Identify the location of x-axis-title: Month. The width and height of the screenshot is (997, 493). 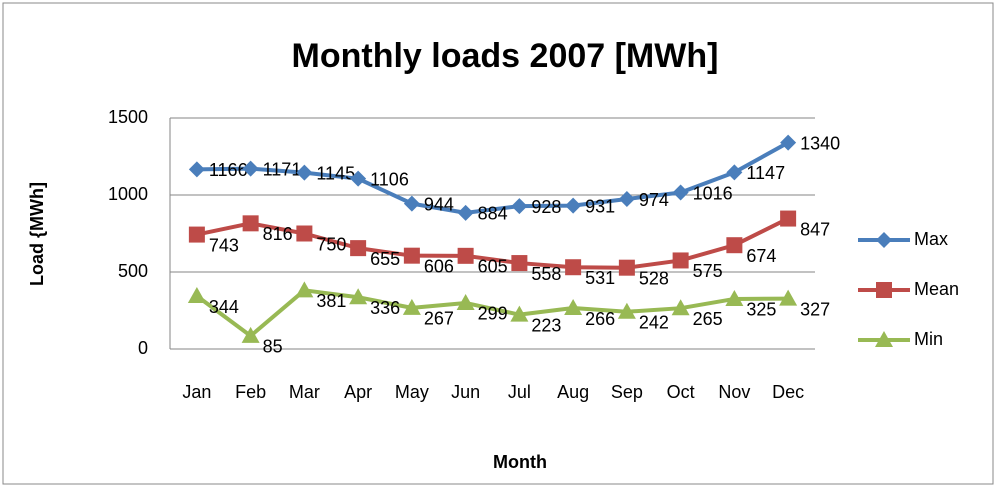
(520, 462).